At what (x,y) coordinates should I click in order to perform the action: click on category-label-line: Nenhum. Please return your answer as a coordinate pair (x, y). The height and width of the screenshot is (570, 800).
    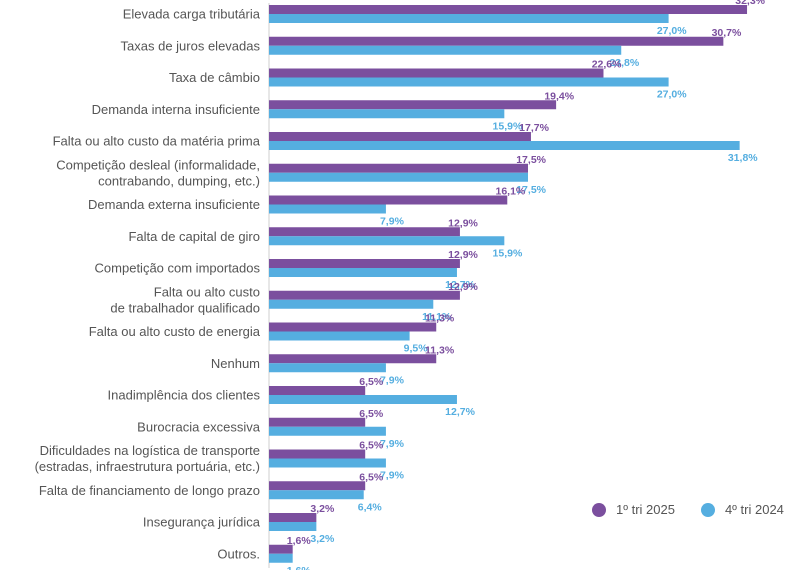
    Looking at the image, I should click on (235, 363).